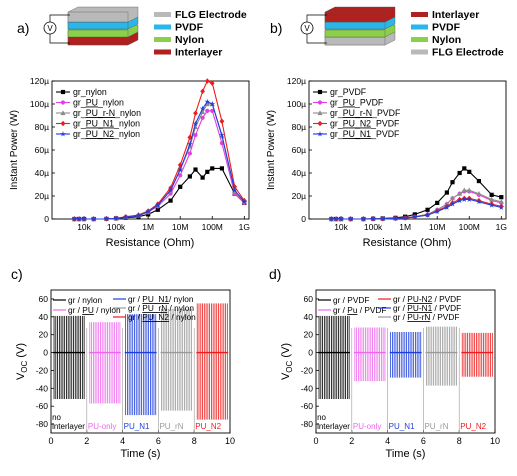 The width and height of the screenshot is (517, 476). What do you see at coordinates (189, 40) in the screenshot?
I see `layer-legend-label: Nylon` at bounding box center [189, 40].